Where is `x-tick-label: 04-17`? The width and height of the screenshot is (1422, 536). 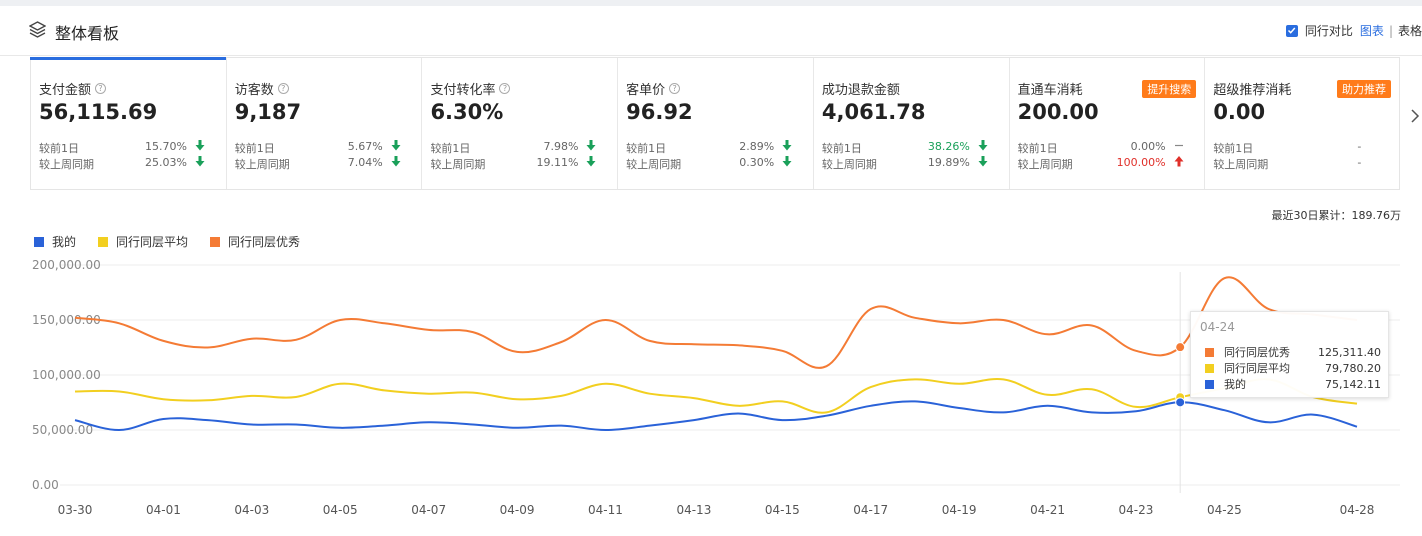
x-tick-label: 04-17 is located at coordinates (870, 510).